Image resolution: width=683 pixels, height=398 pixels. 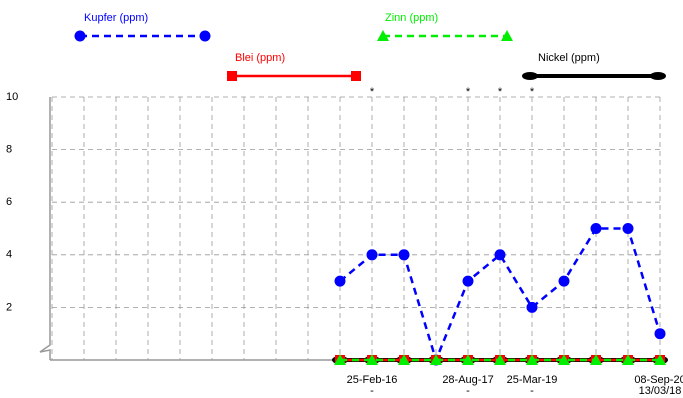 I want to click on y-axis, so click(x=45, y=228).